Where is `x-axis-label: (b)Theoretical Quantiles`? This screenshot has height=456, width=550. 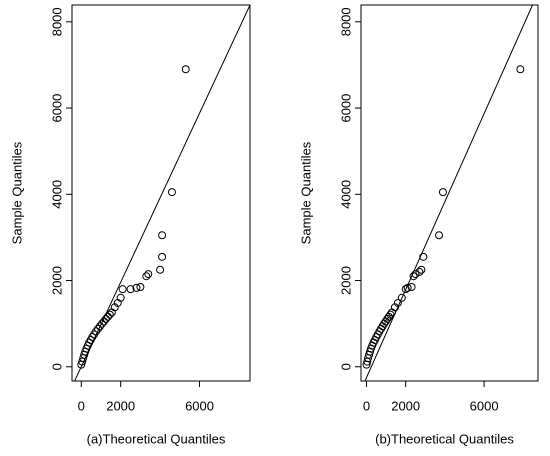
x-axis-label: (b)Theoretical Quantiles is located at coordinates (444, 438).